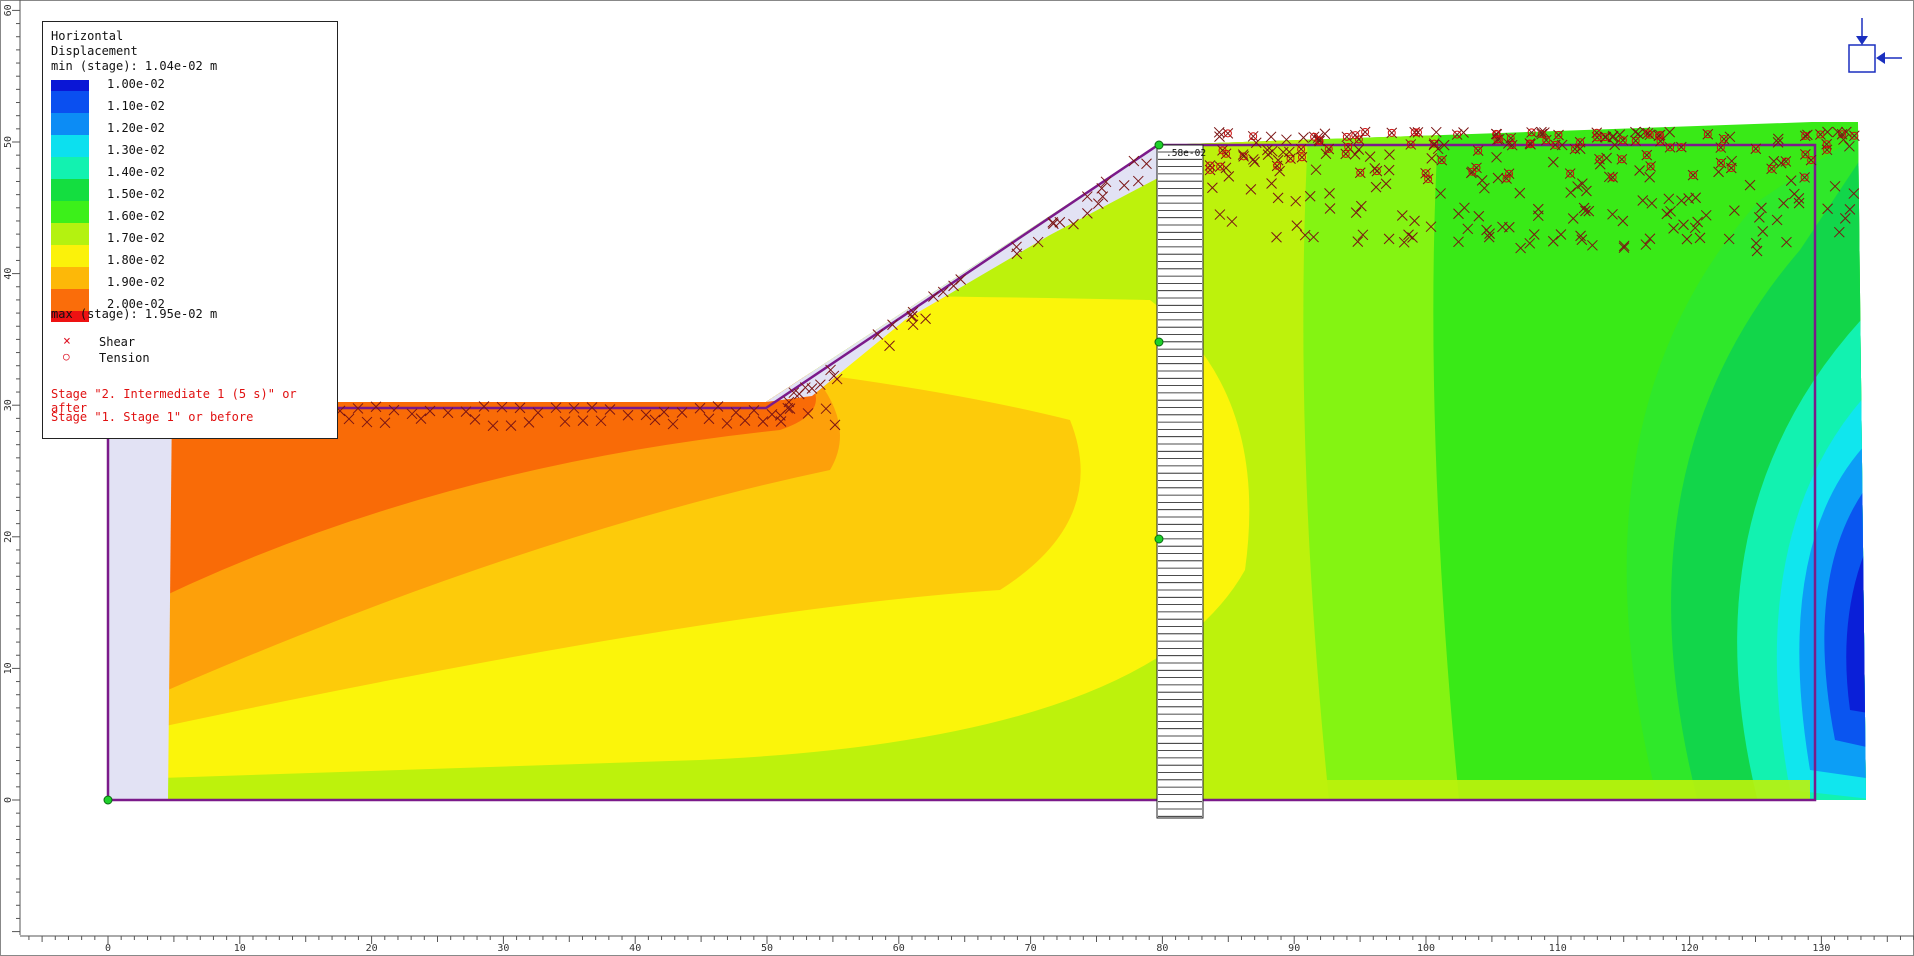 This screenshot has width=1914, height=956. Describe the element at coordinates (1426, 948) in the screenshot. I see `x-tick-label: 100` at that location.